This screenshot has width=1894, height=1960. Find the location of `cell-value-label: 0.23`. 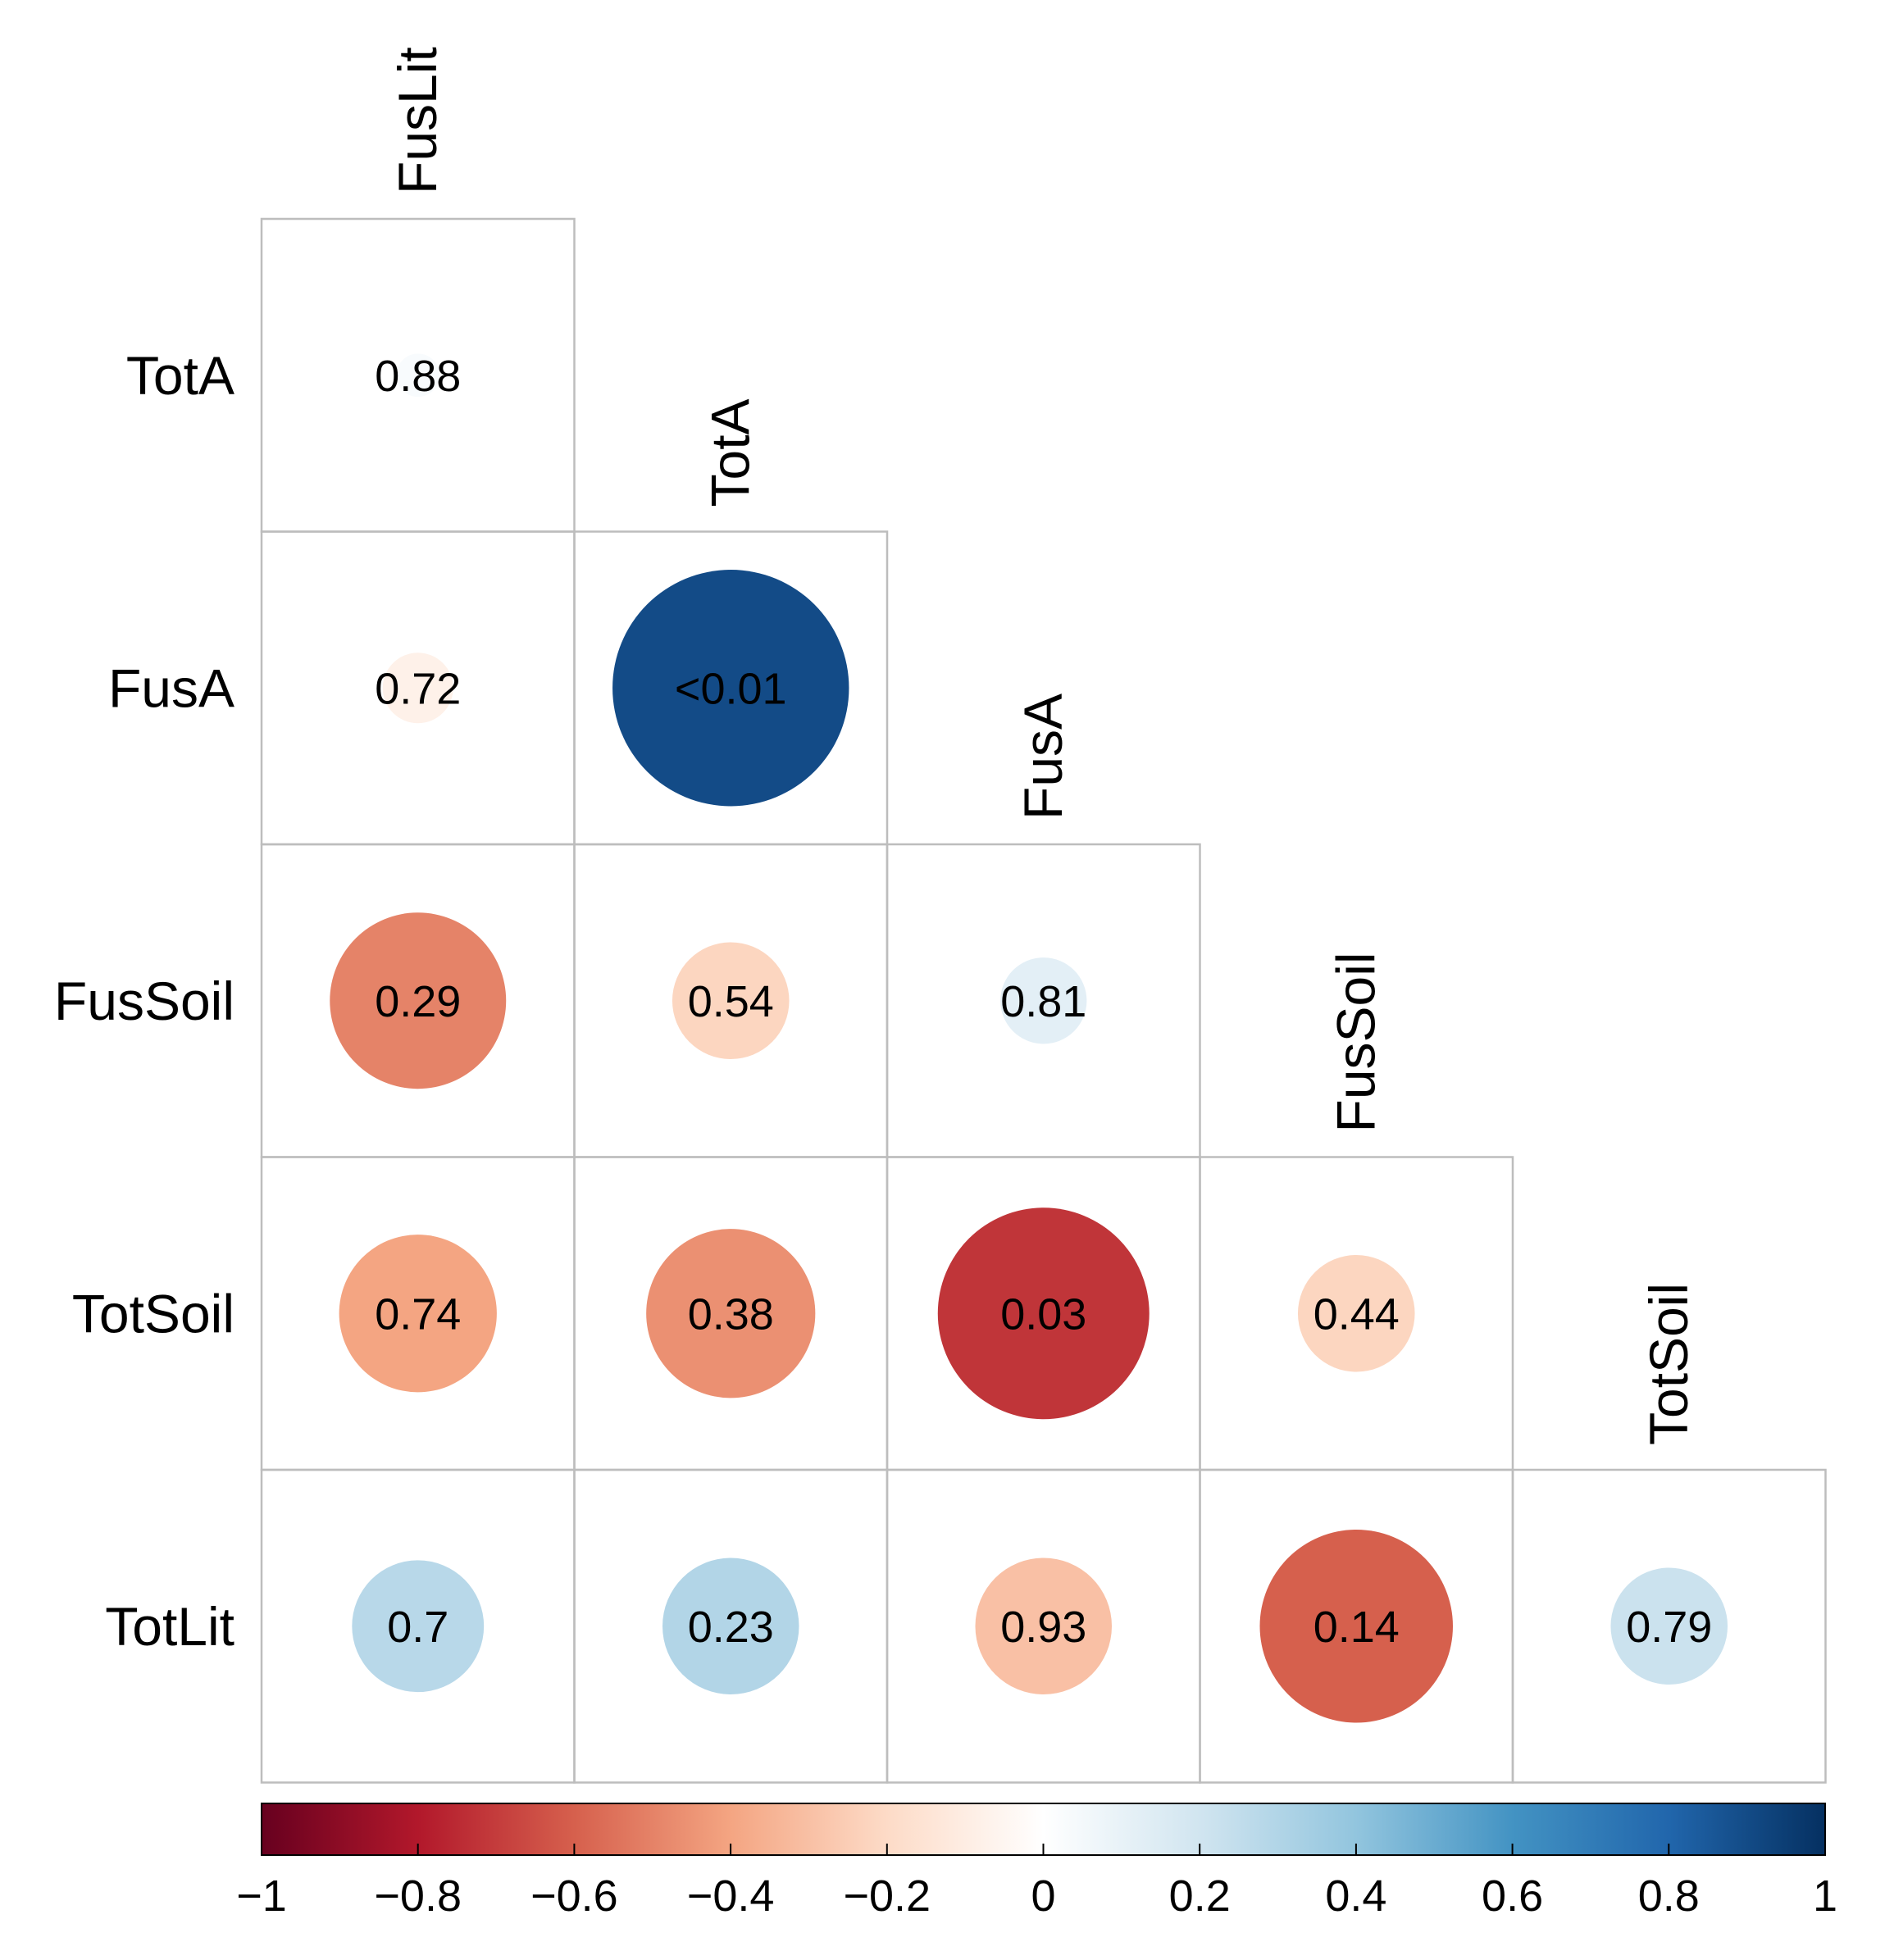

cell-value-label: 0.23 is located at coordinates (731, 1627).